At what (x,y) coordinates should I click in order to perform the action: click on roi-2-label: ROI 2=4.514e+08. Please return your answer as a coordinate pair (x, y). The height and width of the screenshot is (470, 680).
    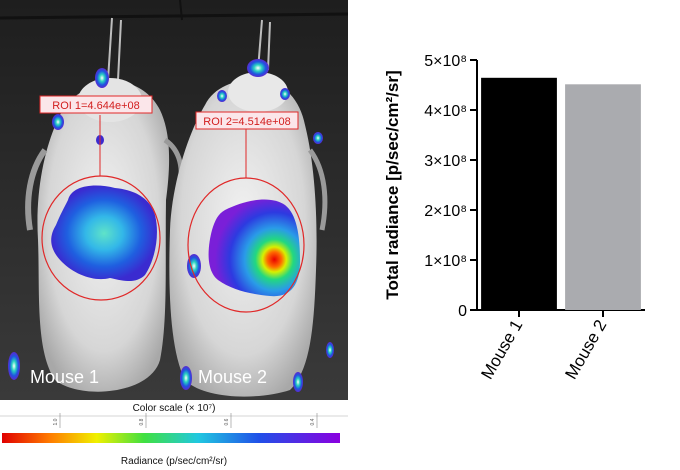
    Looking at the image, I should click on (246, 122).